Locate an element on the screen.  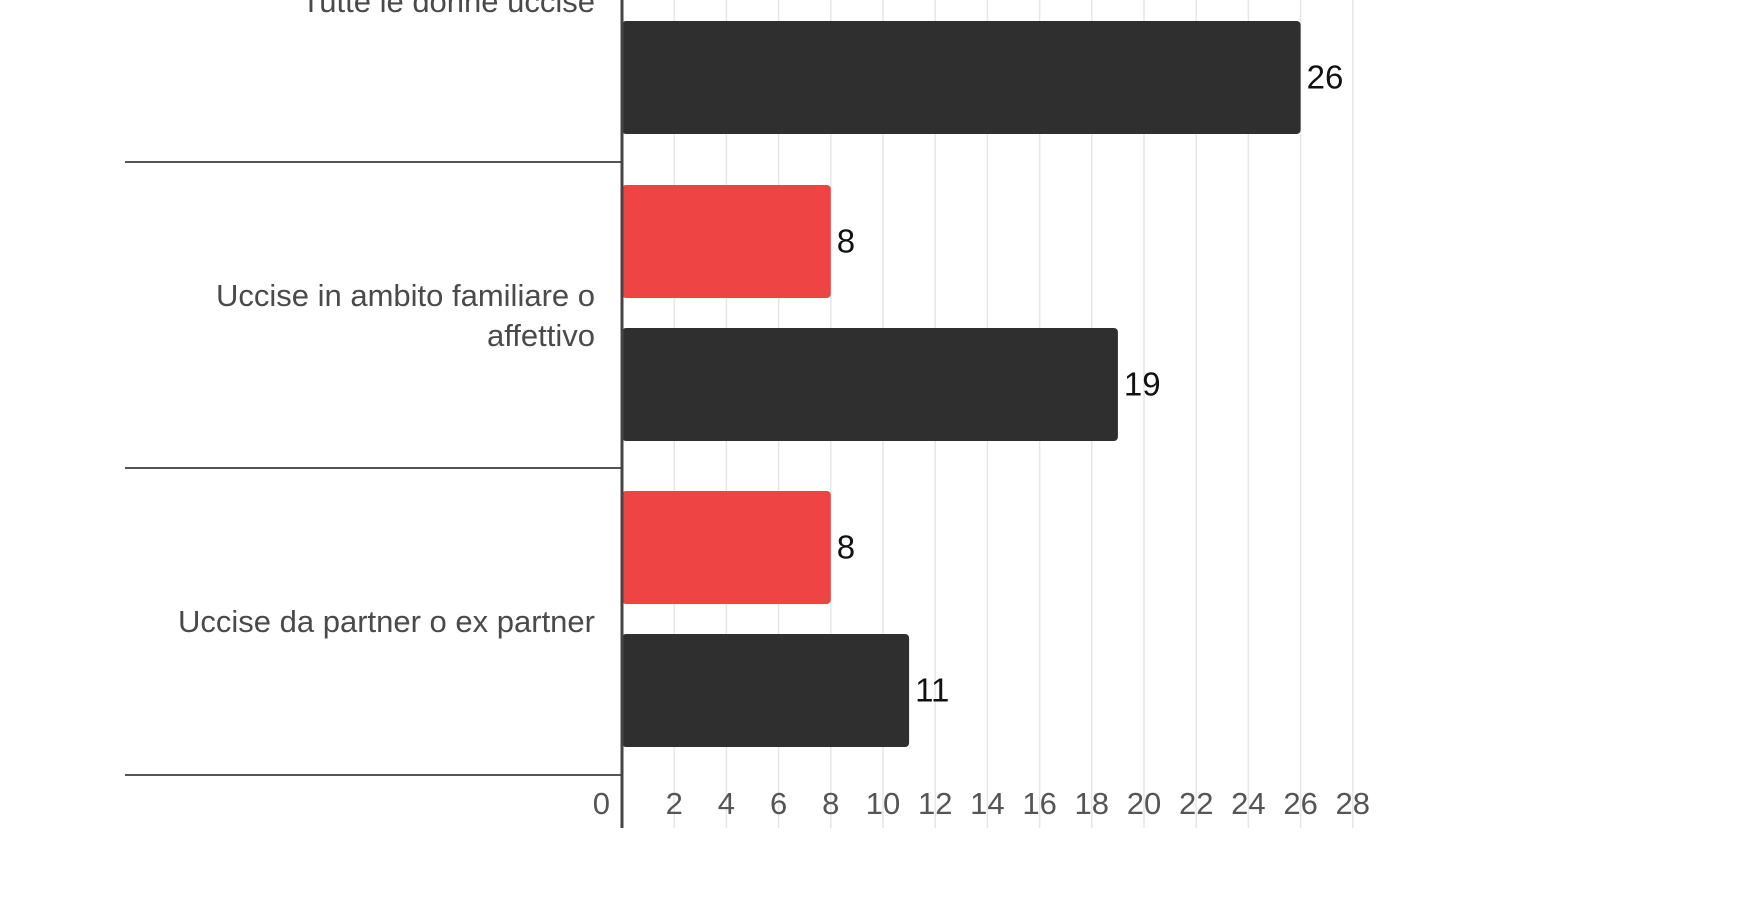
x-tick-label: 6 is located at coordinates (778, 803).